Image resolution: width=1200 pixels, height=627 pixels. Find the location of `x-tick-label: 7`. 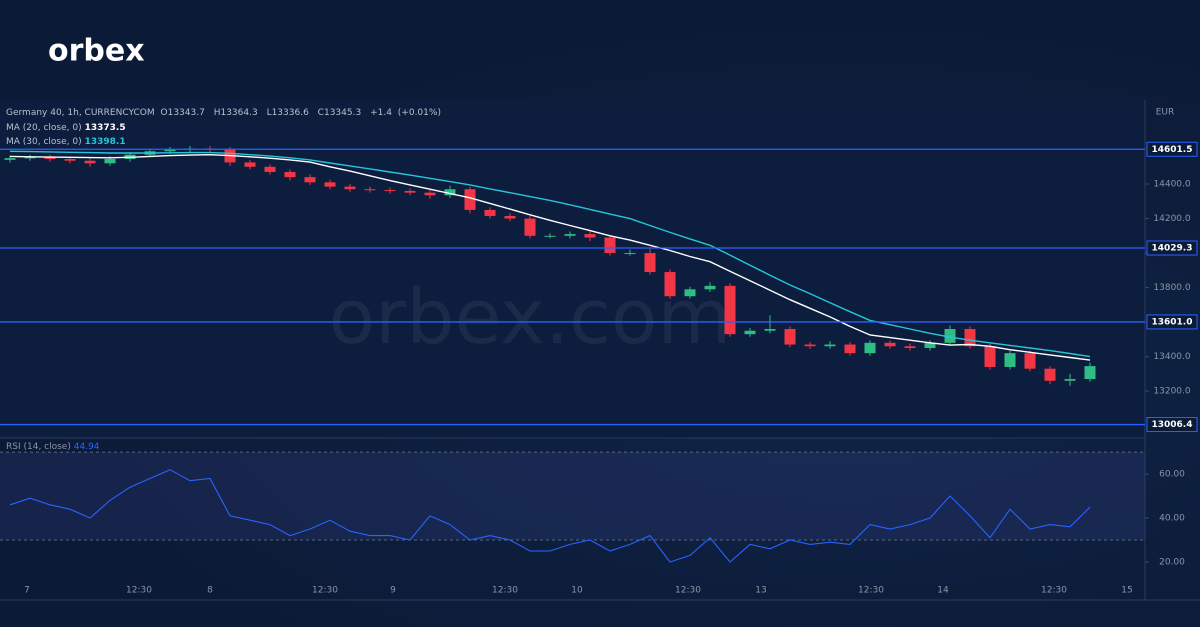

x-tick-label: 7 is located at coordinates (27, 591).